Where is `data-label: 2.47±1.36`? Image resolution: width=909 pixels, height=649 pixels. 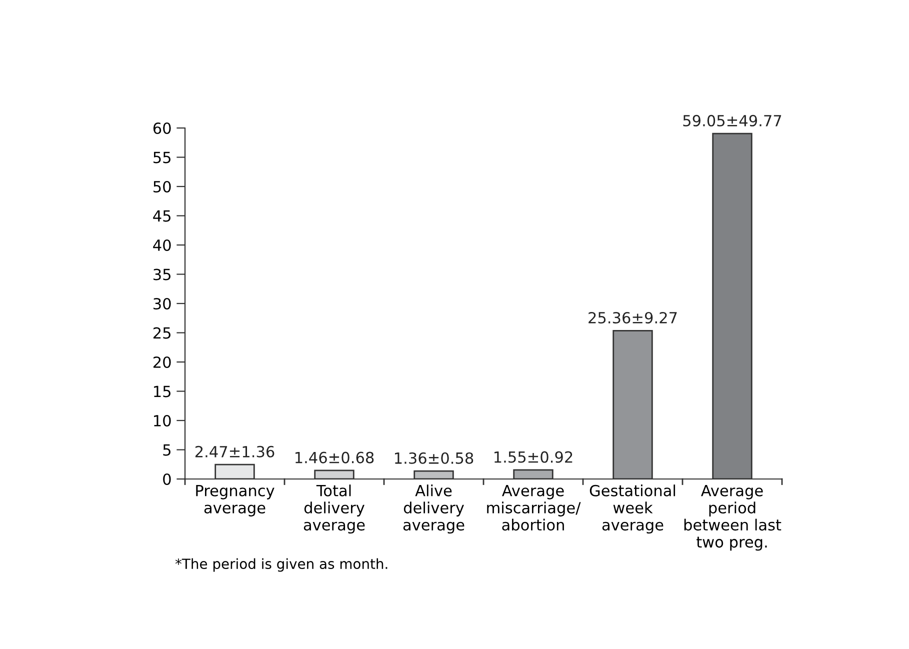 data-label: 2.47±1.36 is located at coordinates (234, 452).